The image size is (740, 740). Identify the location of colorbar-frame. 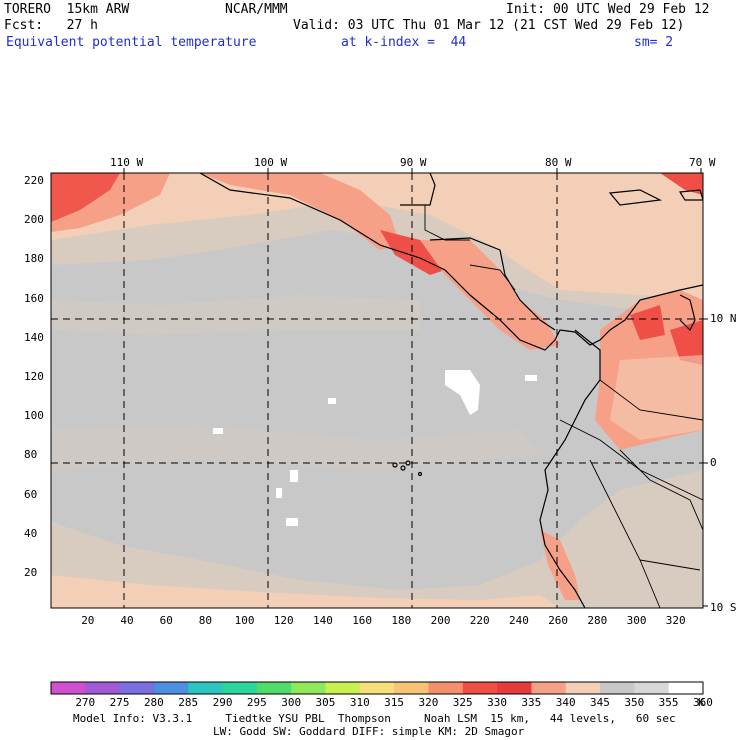
(377, 688).